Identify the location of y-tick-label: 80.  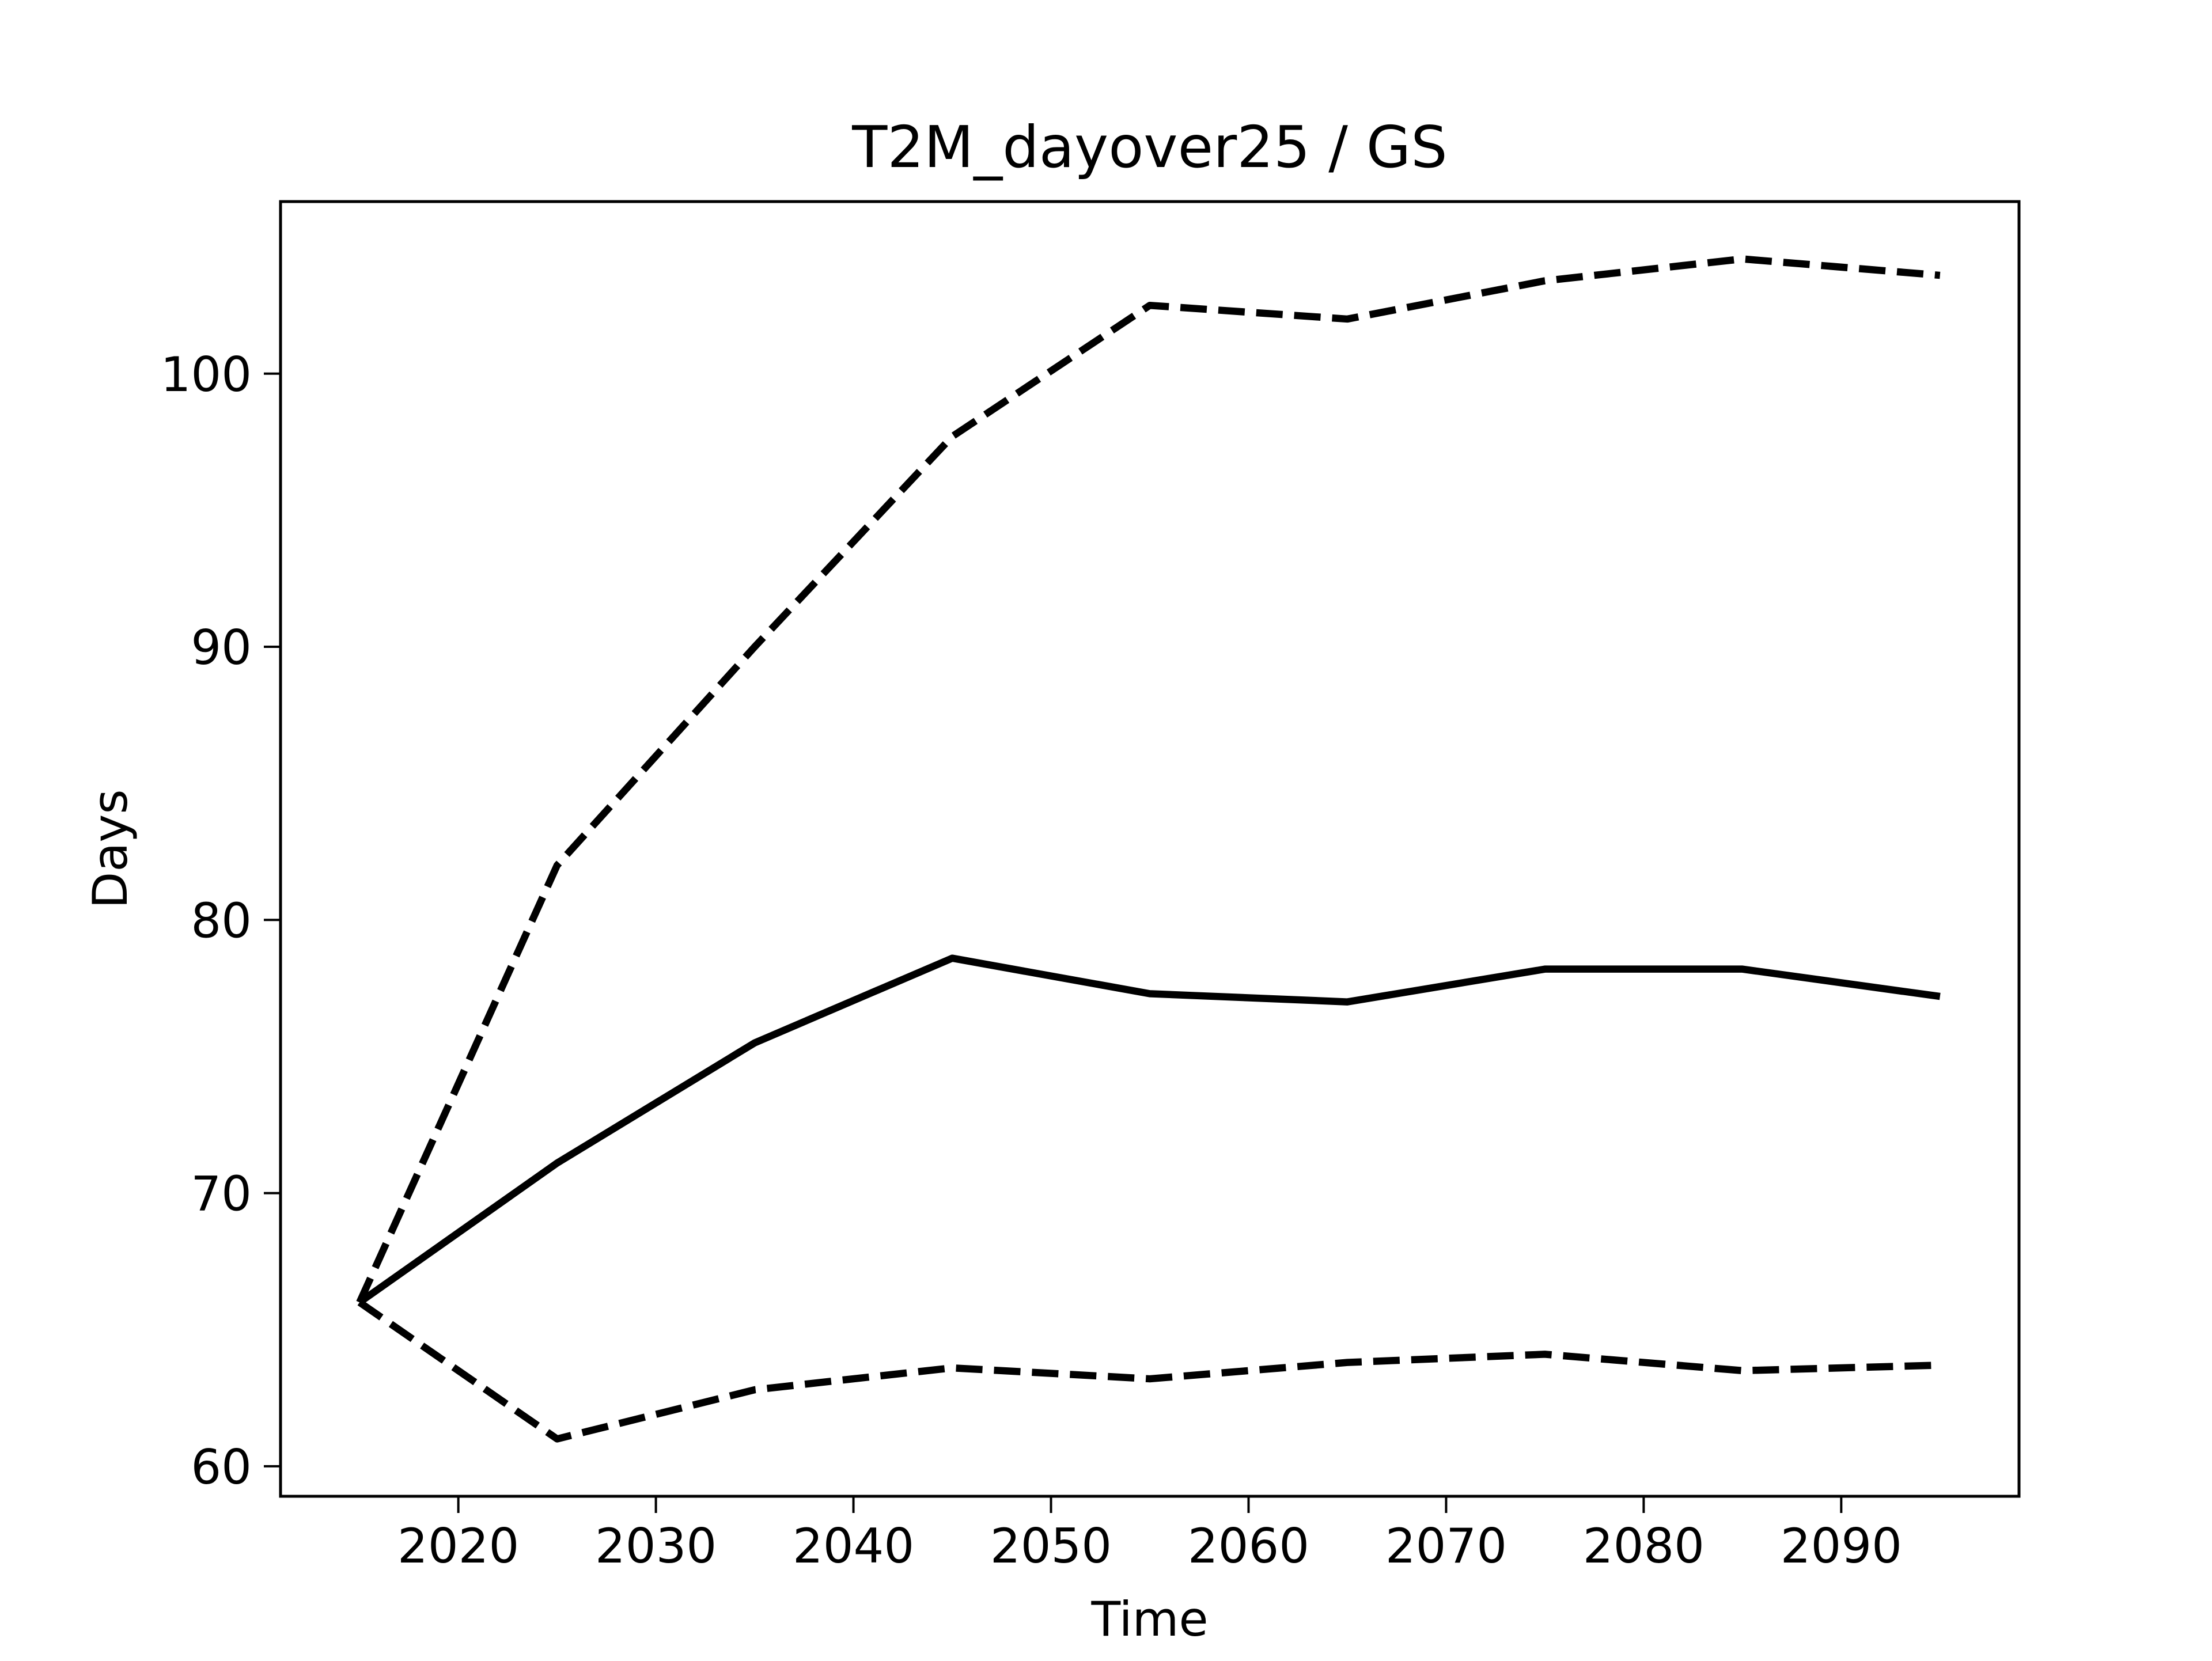
(221, 921).